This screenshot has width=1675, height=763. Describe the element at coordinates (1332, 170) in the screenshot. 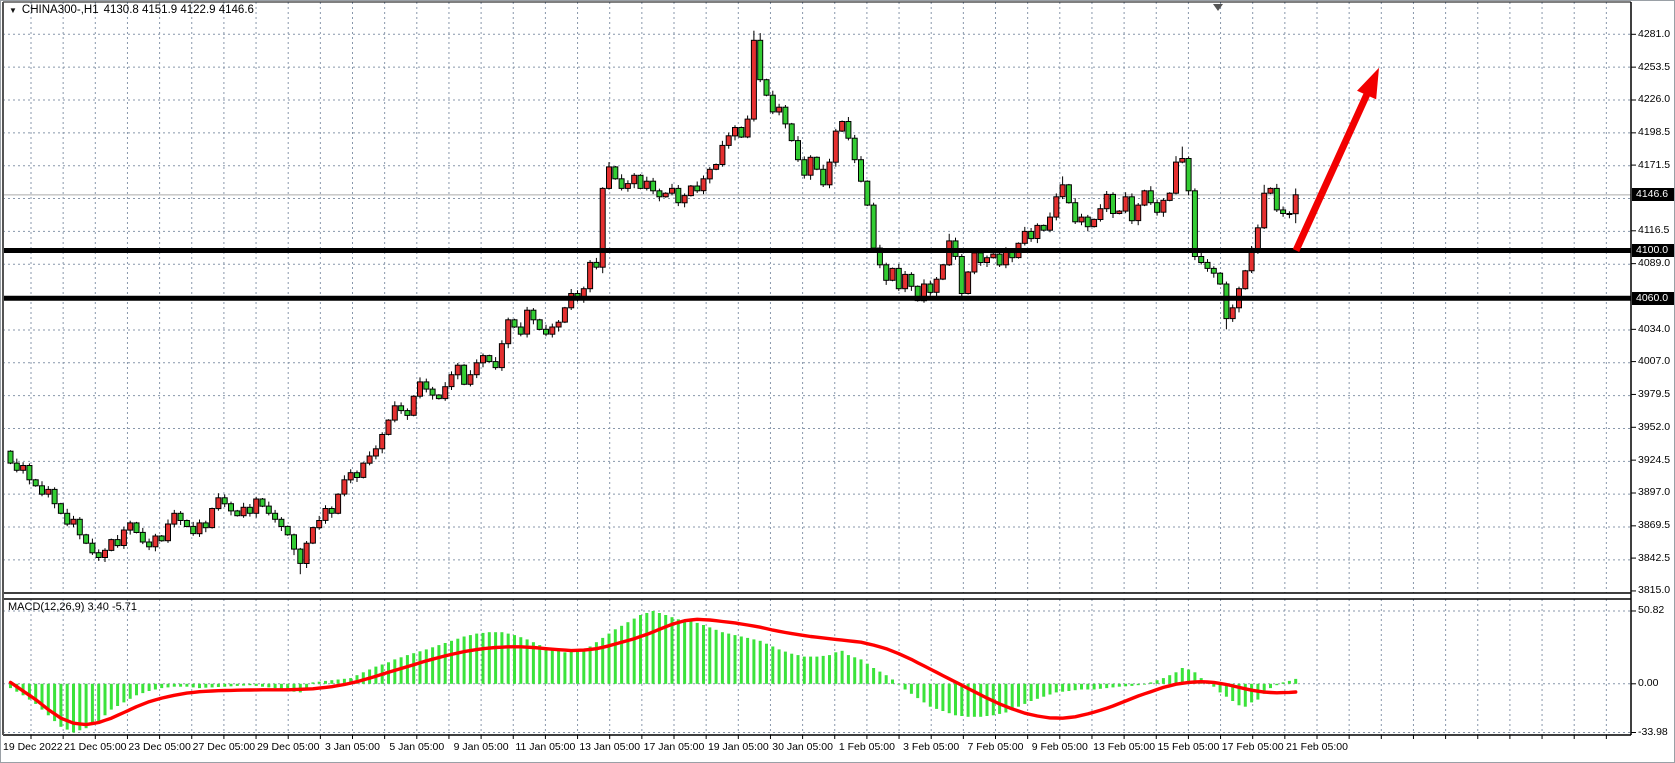

I see `trend-arrow-shaft` at that location.